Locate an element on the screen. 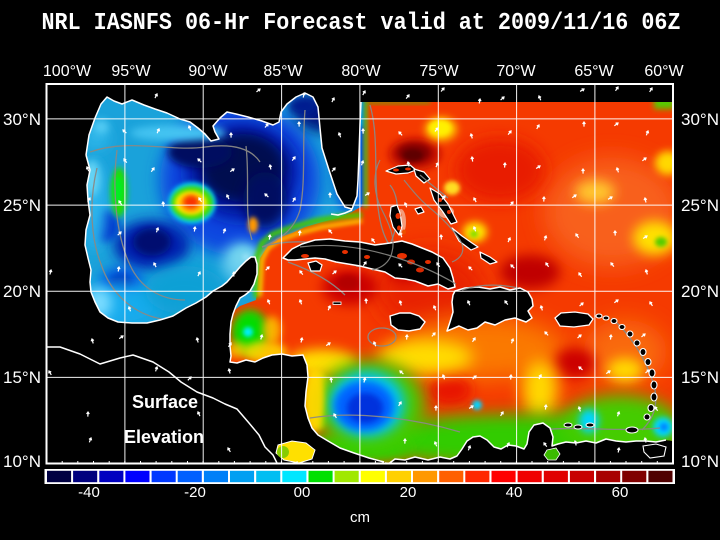  svg-text: cm is located at coordinates (360, 517).